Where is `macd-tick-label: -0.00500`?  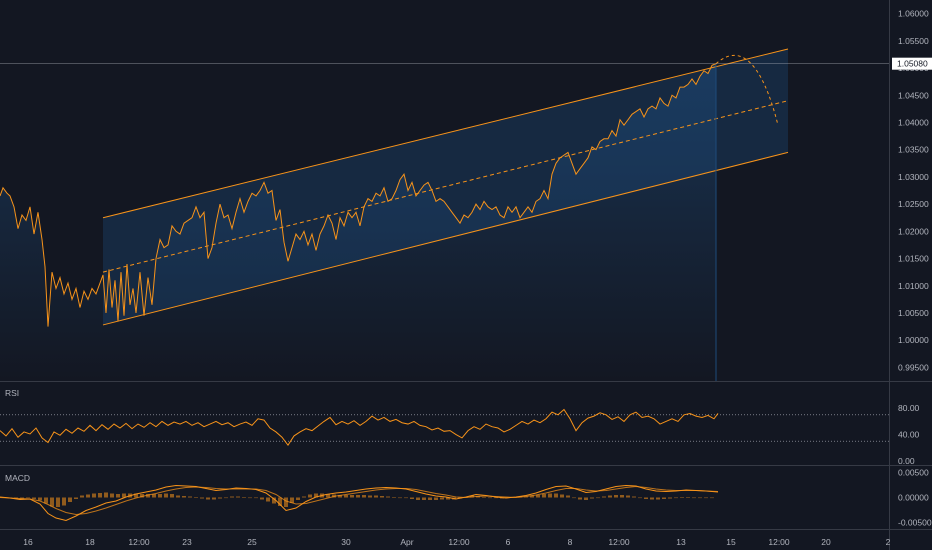 macd-tick-label: -0.00500 is located at coordinates (915, 523).